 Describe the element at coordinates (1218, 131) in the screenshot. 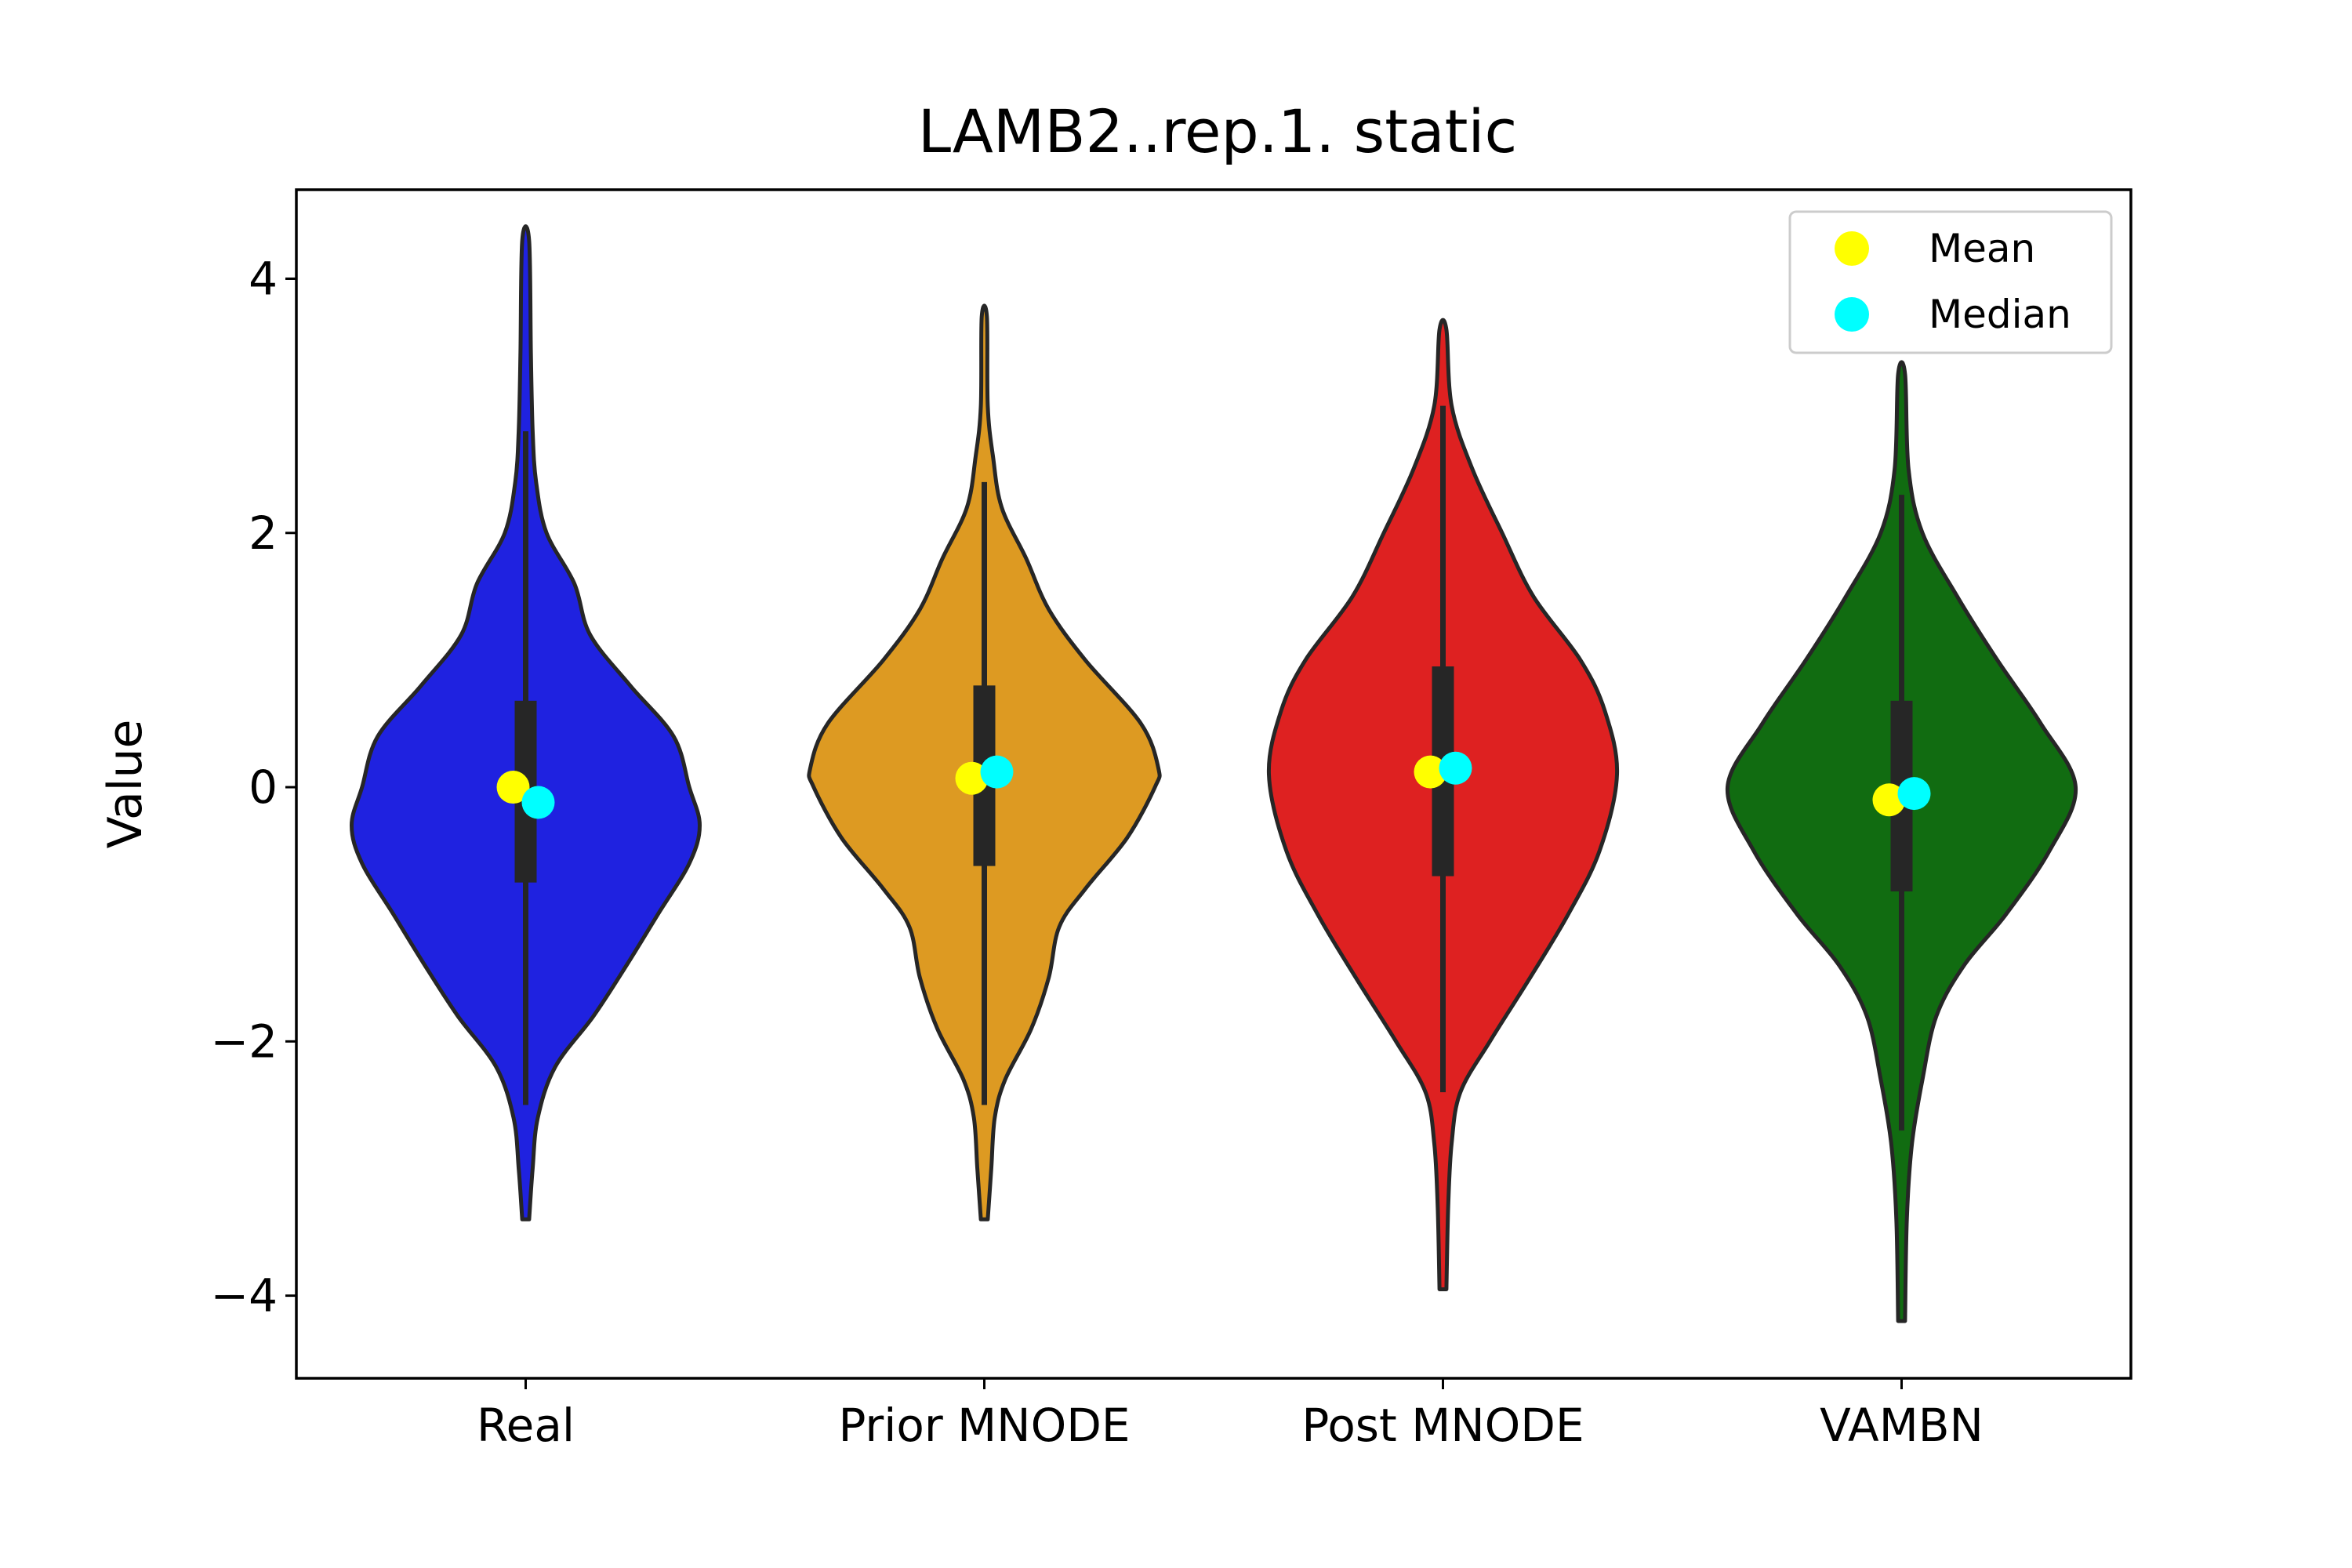

I see `chart-title: LAMB2..rep.1. static` at that location.